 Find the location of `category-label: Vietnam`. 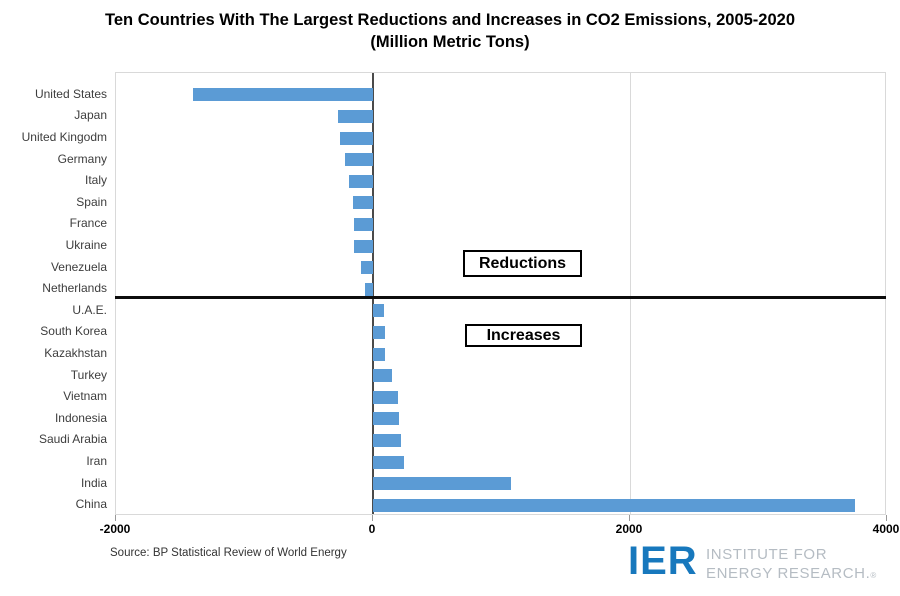

category-label: Vietnam is located at coordinates (85, 396).